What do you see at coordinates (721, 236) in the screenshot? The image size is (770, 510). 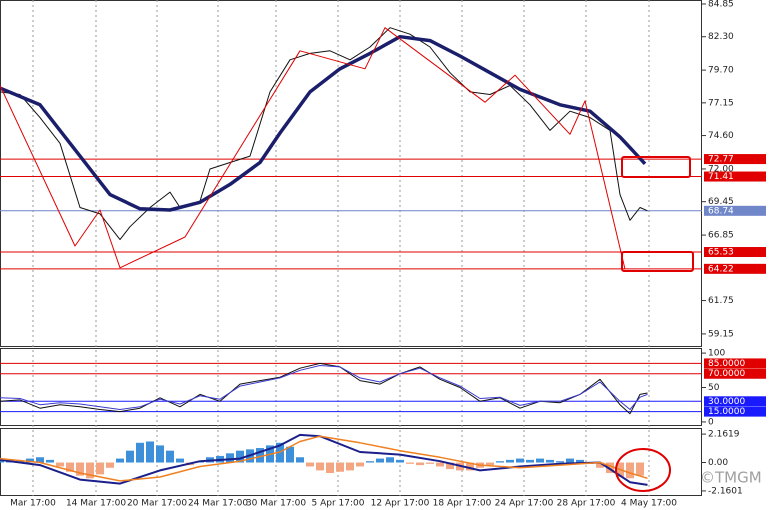 I see `y-tick-label: 66.85` at bounding box center [721, 236].